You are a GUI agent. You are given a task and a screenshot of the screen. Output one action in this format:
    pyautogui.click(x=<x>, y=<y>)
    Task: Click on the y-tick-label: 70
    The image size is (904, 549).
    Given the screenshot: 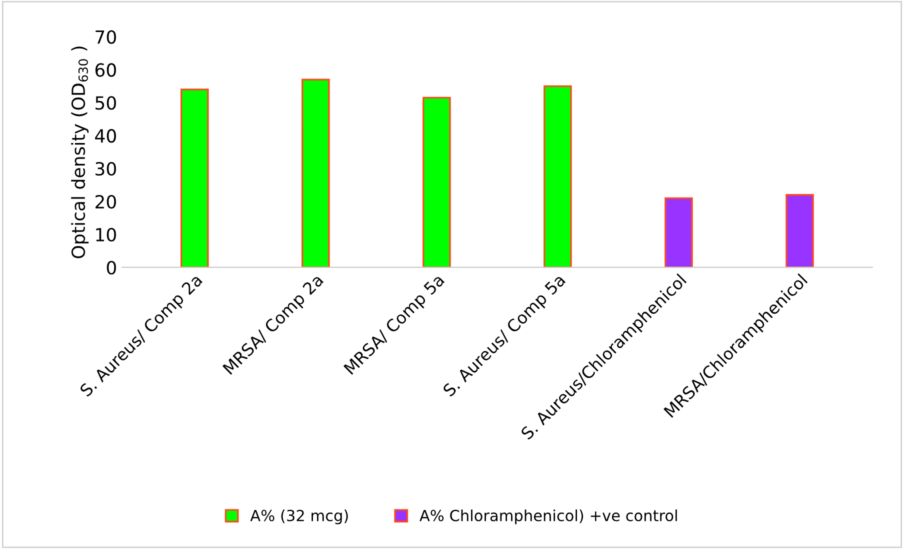 What is the action you would take?
    pyautogui.click(x=106, y=37)
    